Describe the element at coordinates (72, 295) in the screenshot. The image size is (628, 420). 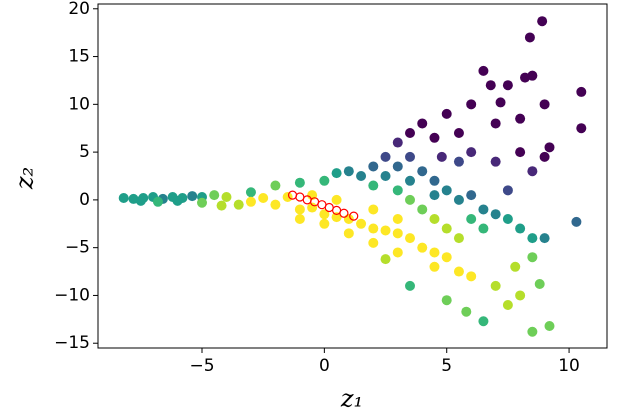
I see `y-tick-label: −10` at that location.